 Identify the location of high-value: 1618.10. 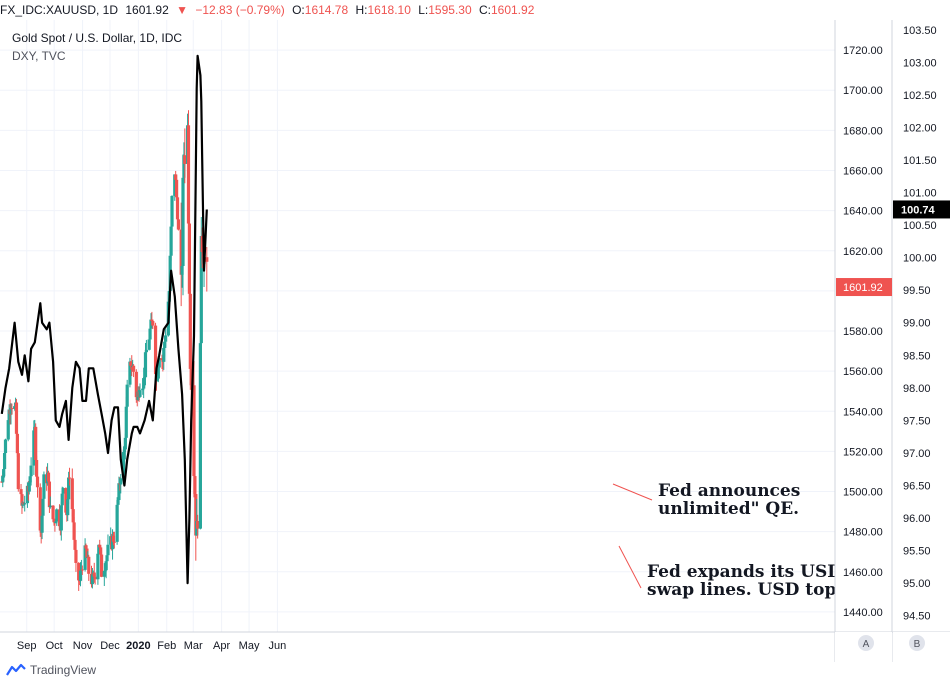
(389, 10).